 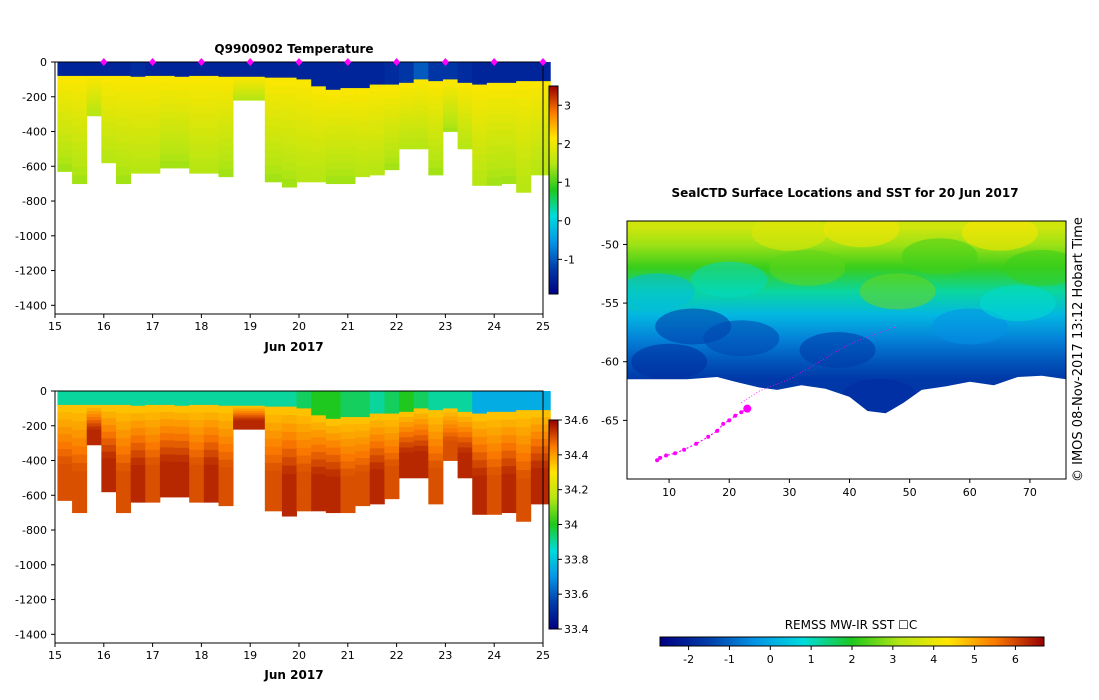 I want to click on salinity-x-label: Jun 2017, so click(x=293, y=675).